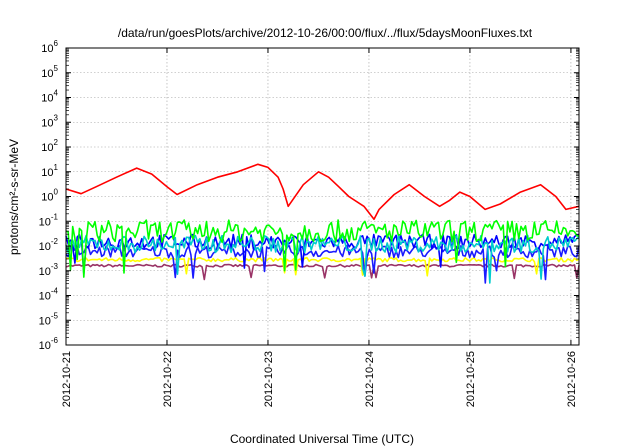  I want to click on y-tick-label: 10⁻¹, so click(49, 220).